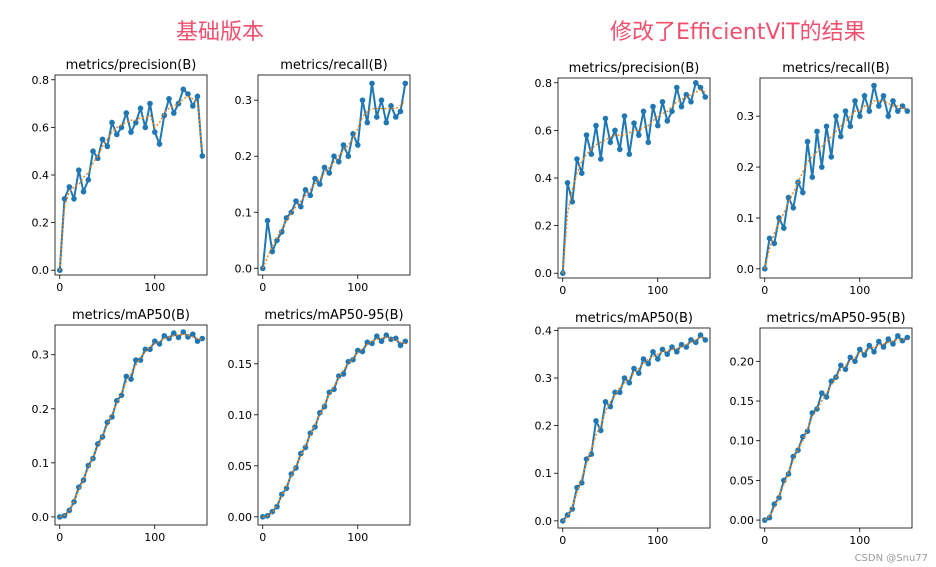  I want to click on efficientvit-result-title: 修改了EfficientViT的结果, so click(738, 32).